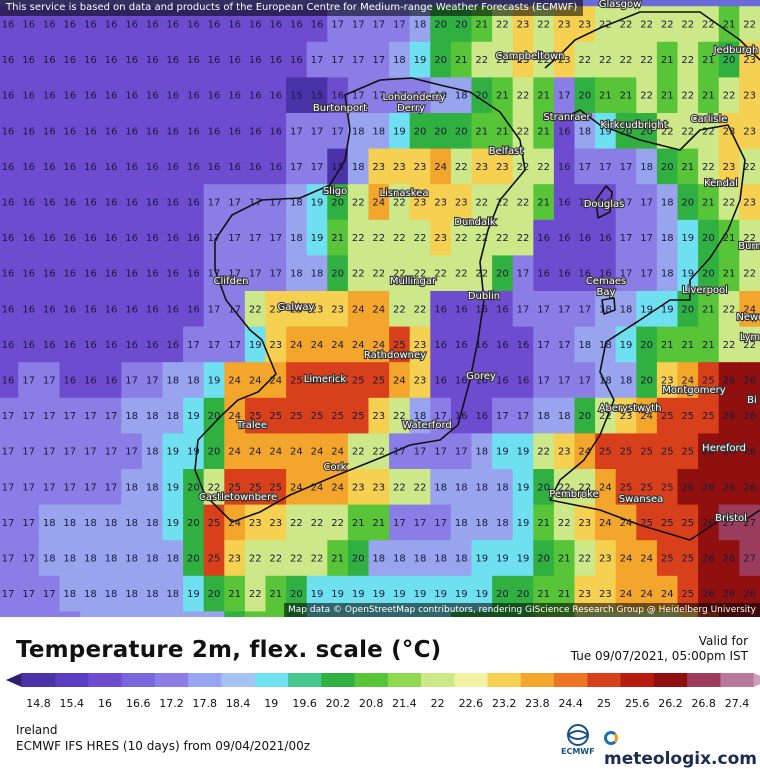 This screenshot has height=769, width=760. Describe the element at coordinates (629, 408) in the screenshot. I see `place-label: Aberystwyth` at that location.